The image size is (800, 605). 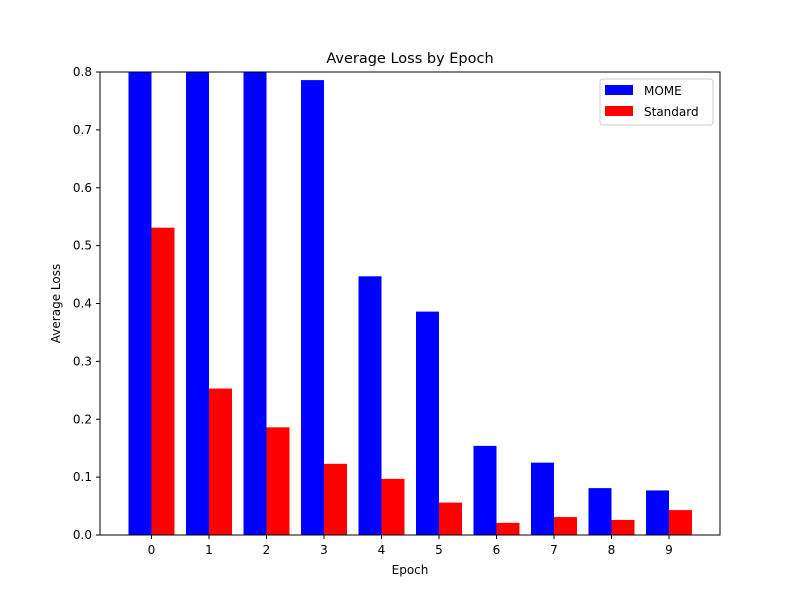 What do you see at coordinates (612, 550) in the screenshot?
I see `x-tick-label: 8` at bounding box center [612, 550].